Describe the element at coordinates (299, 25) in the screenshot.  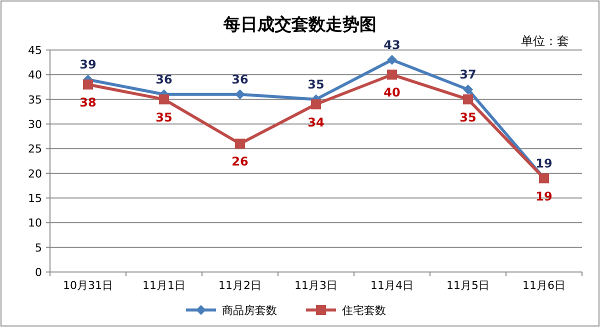
I see `chart-title: 每日成交套数走势图` at that location.